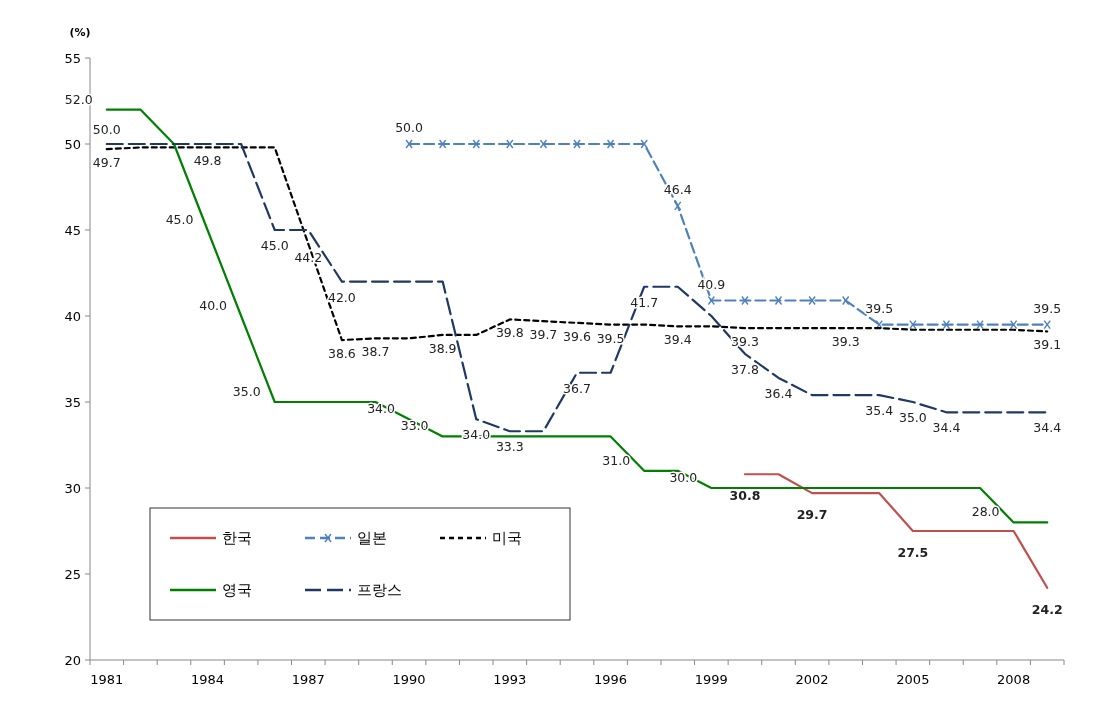 This screenshot has width=1112, height=728. Describe the element at coordinates (442, 348) in the screenshot. I see `data-label: 38.9` at that location.